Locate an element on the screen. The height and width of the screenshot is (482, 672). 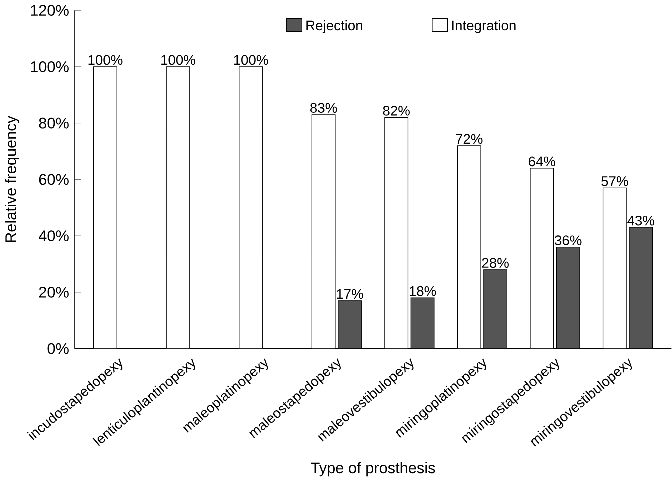
data-label: 43% is located at coordinates (641, 221).